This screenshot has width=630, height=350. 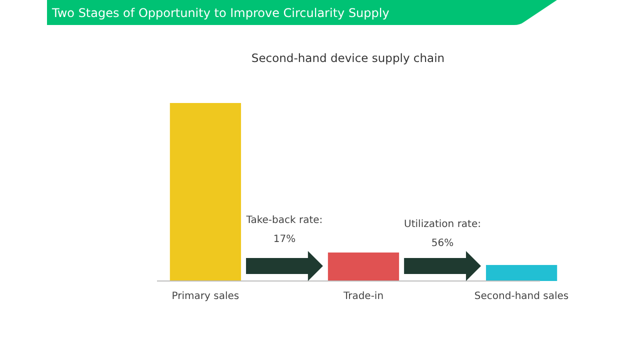 I want to click on x-tick-label: Primary sales, so click(x=206, y=296).